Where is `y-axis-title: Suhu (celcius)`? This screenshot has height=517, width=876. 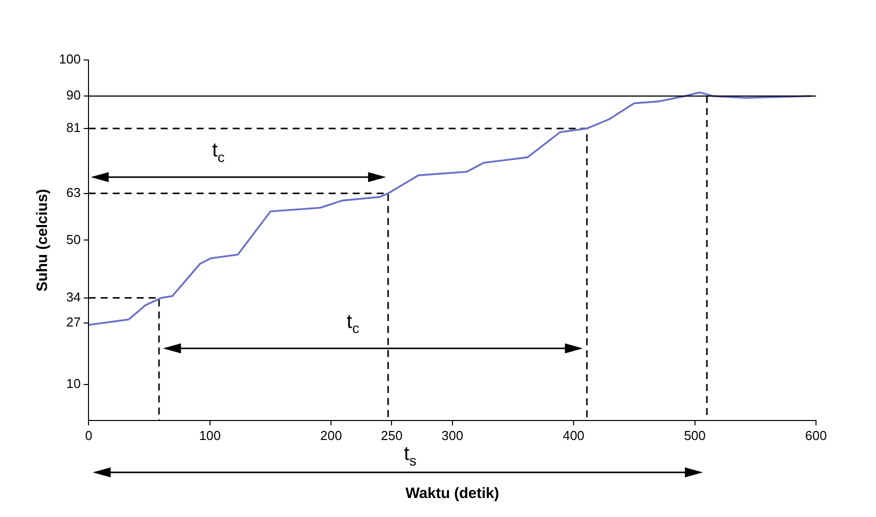
y-axis-title: Suhu (celcius) is located at coordinates (43, 240).